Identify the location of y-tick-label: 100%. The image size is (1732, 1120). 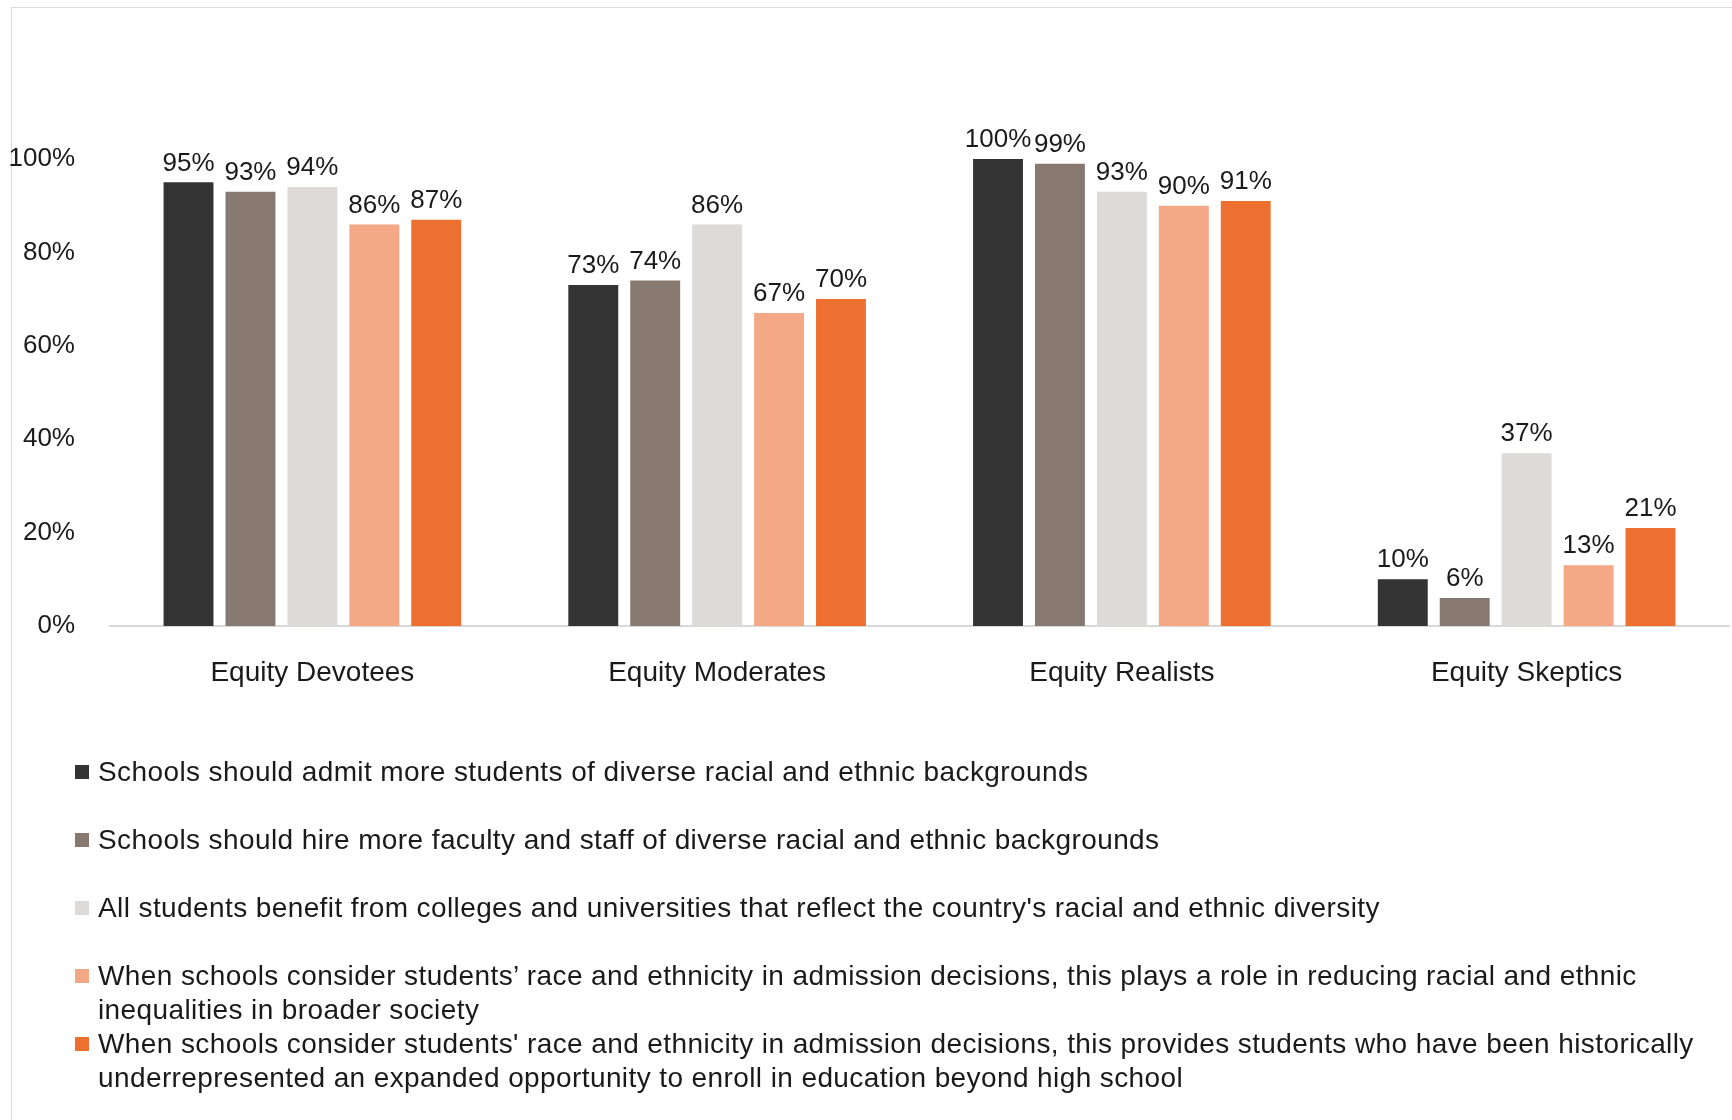
(41, 157).